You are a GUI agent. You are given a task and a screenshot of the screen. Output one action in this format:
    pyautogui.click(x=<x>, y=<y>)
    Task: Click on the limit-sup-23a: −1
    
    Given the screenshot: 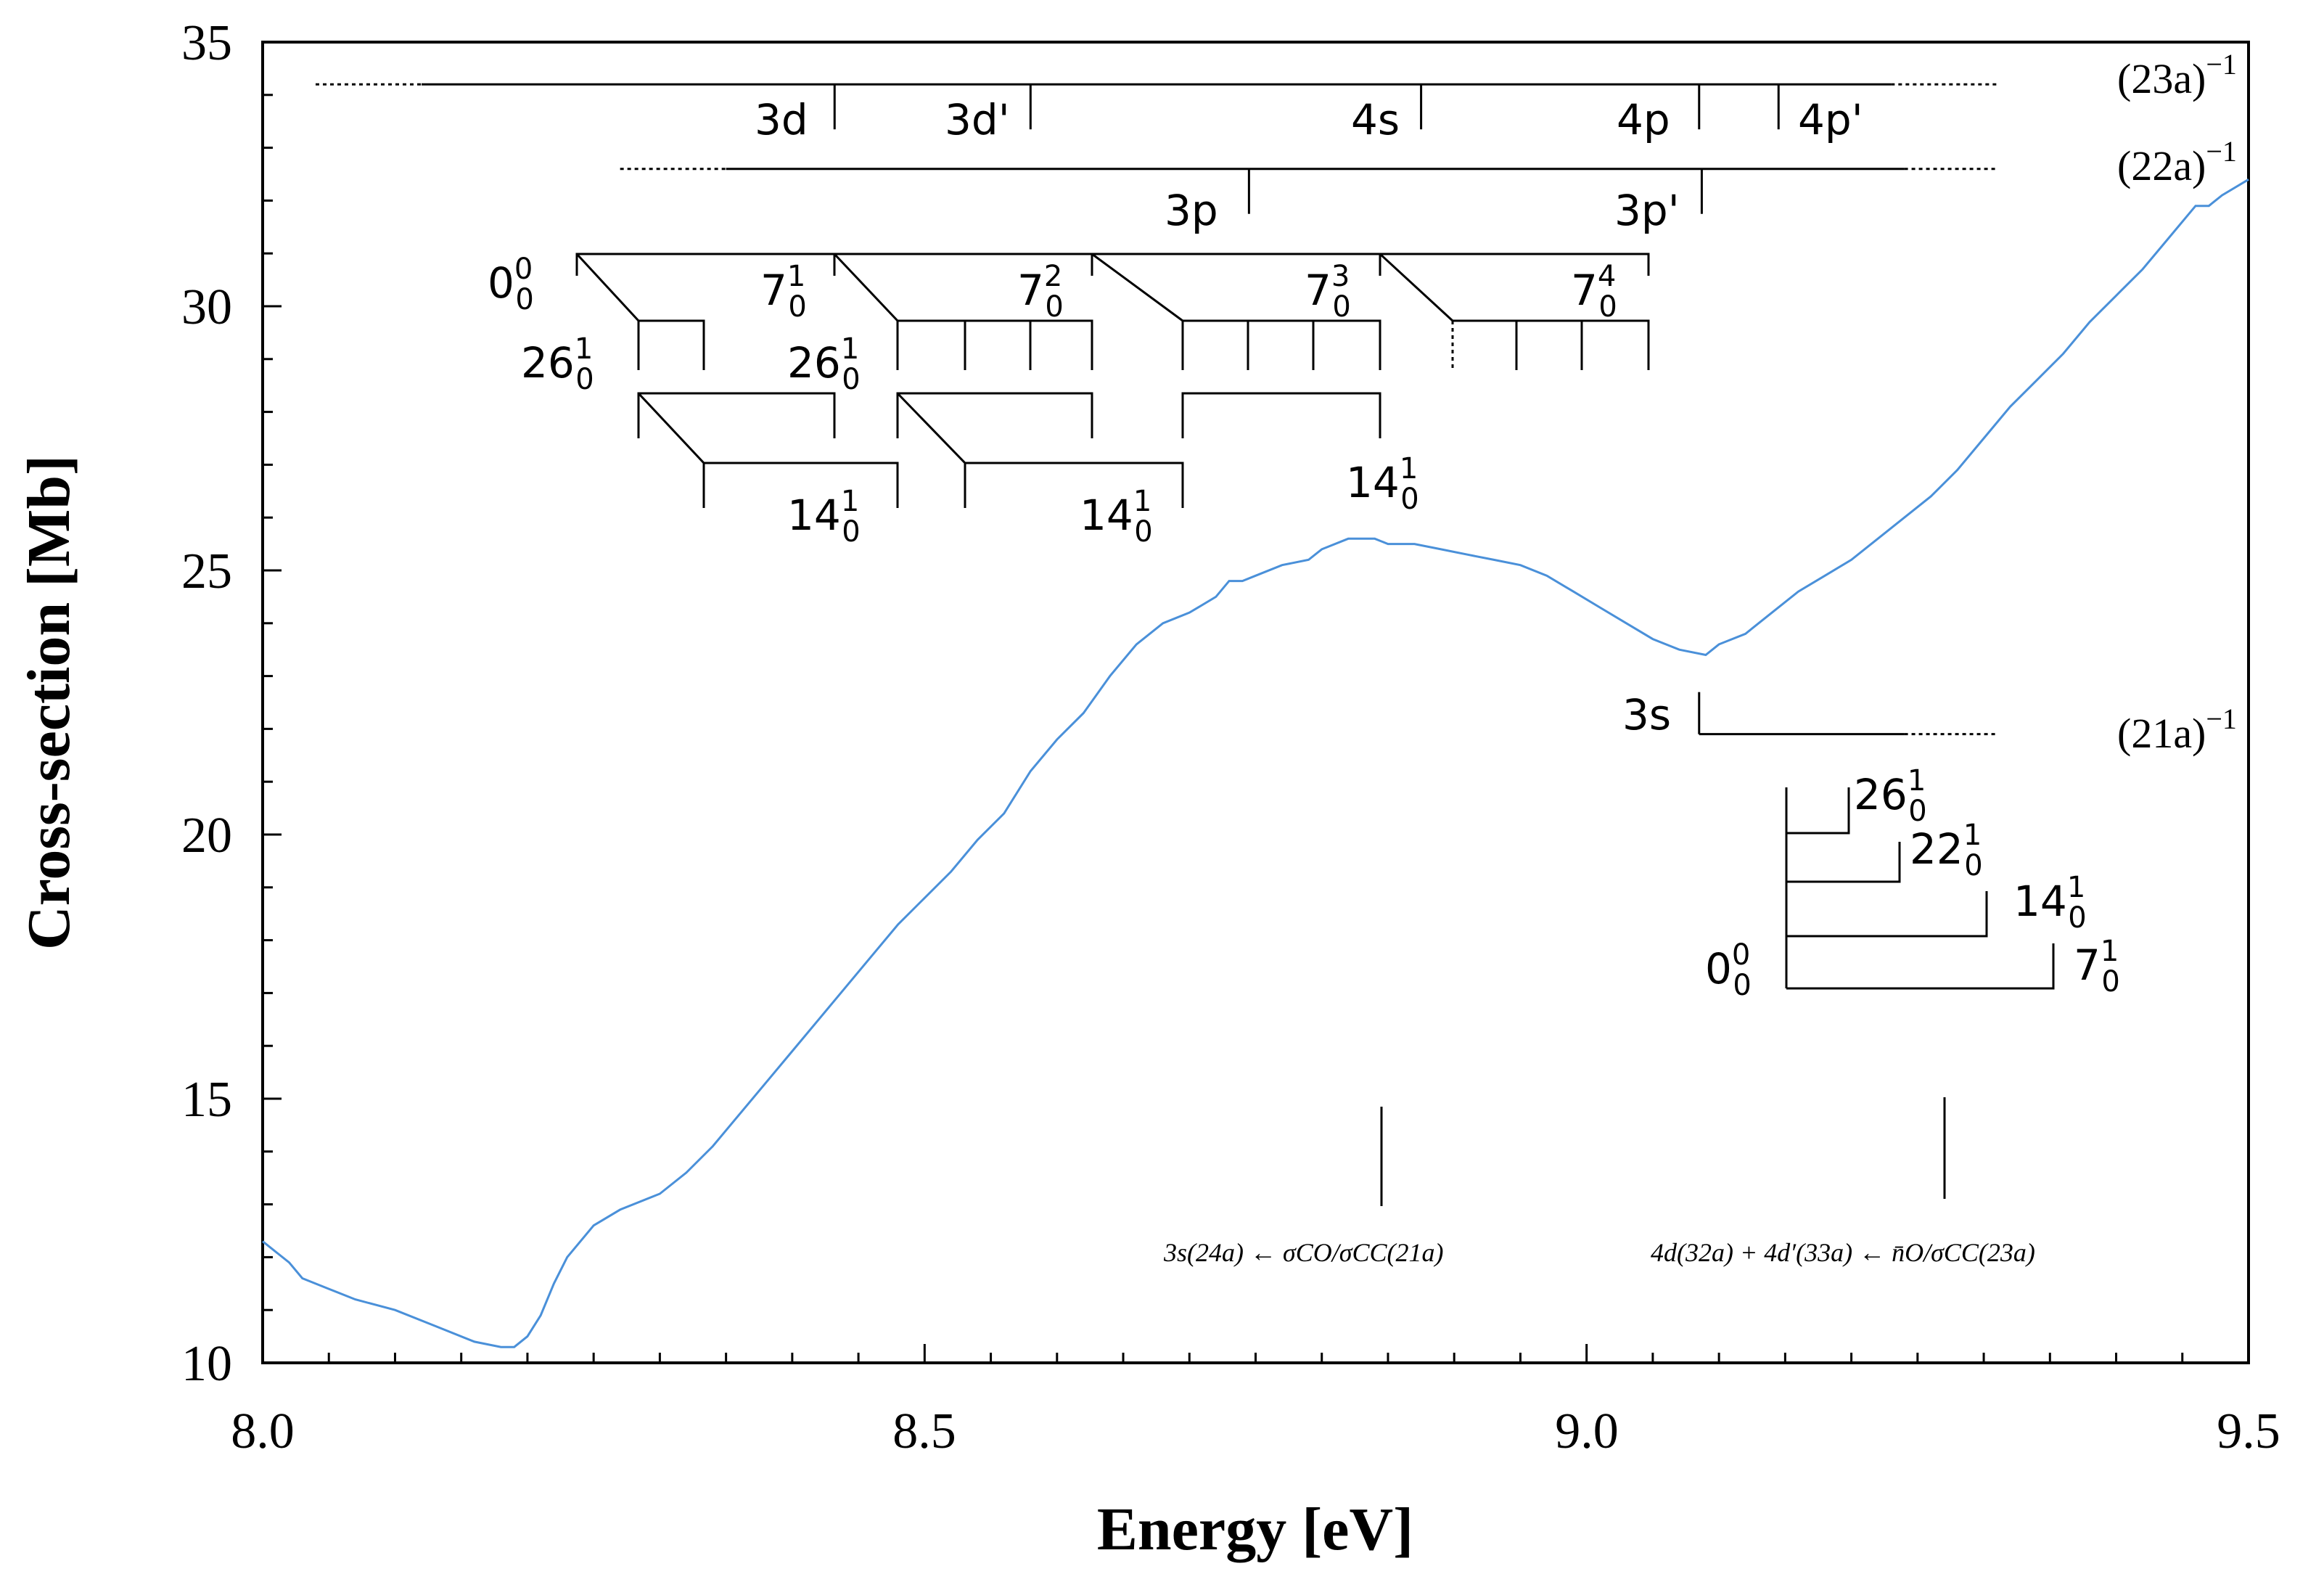 What is the action you would take?
    pyautogui.click(x=2221, y=64)
    